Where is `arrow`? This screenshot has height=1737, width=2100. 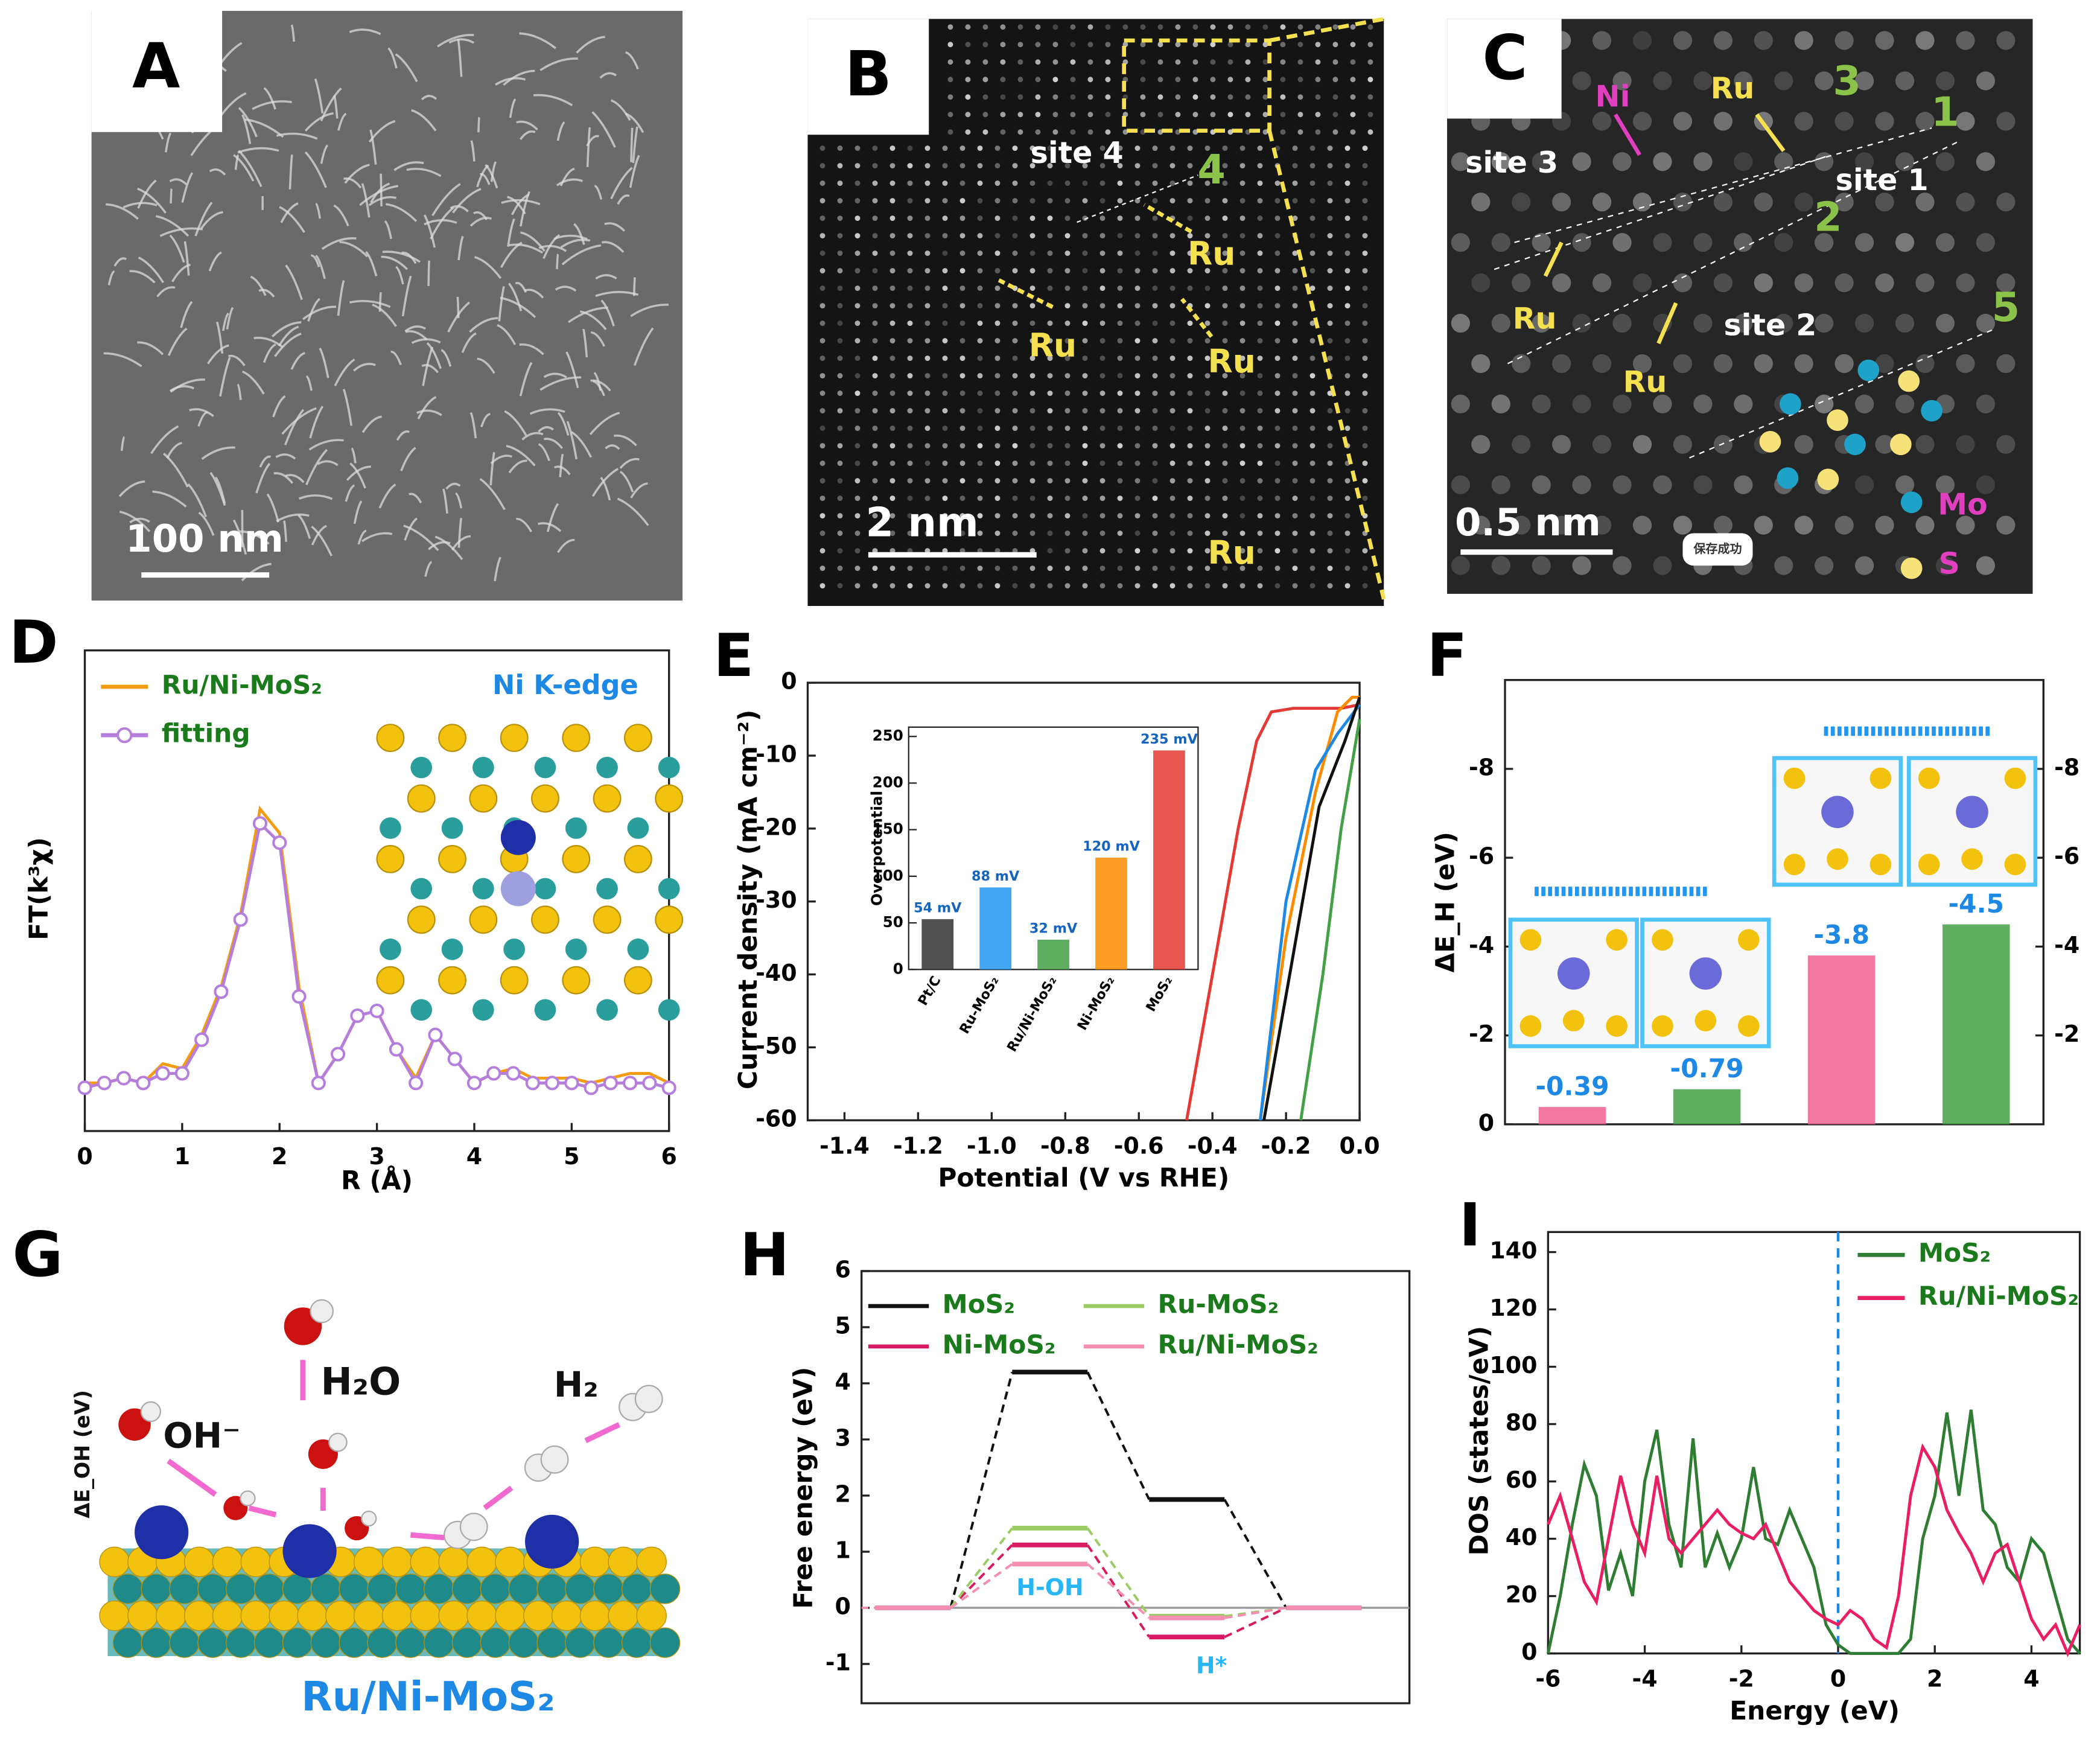 arrow is located at coordinates (1197, 318).